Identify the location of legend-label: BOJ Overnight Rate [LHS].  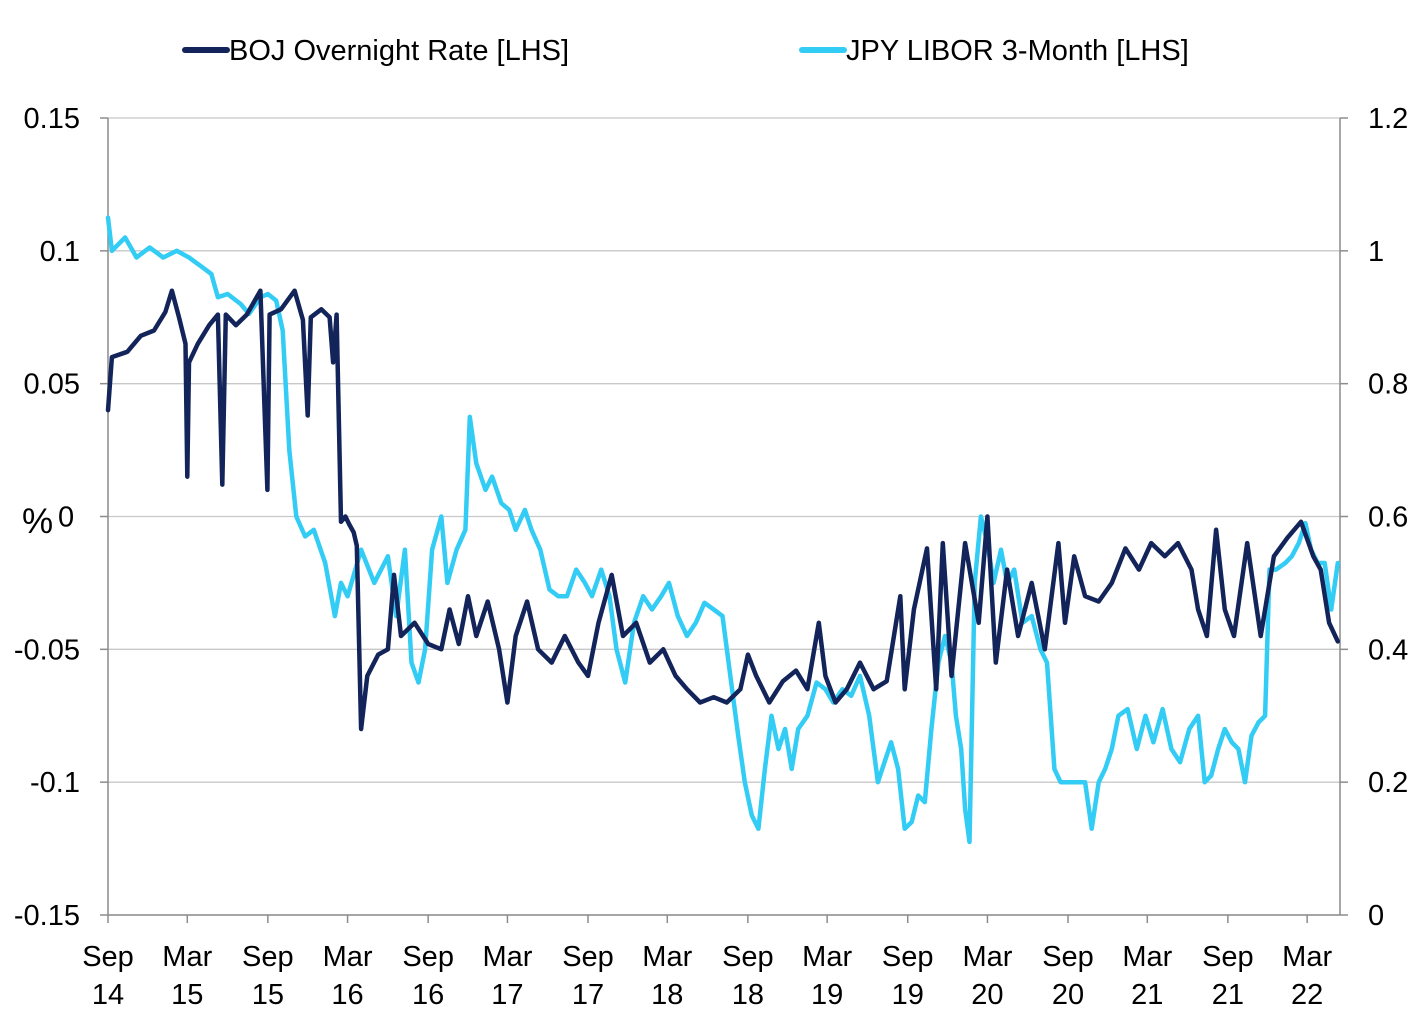
(399, 51).